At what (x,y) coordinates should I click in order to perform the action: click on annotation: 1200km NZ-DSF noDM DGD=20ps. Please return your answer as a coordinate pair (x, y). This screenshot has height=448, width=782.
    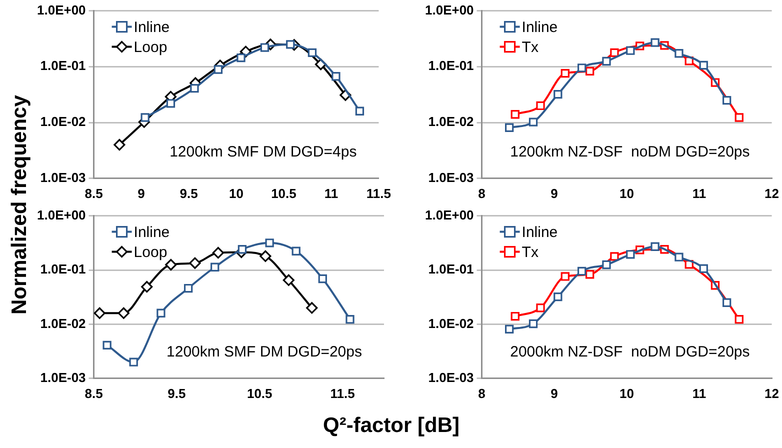
    Looking at the image, I should click on (630, 152).